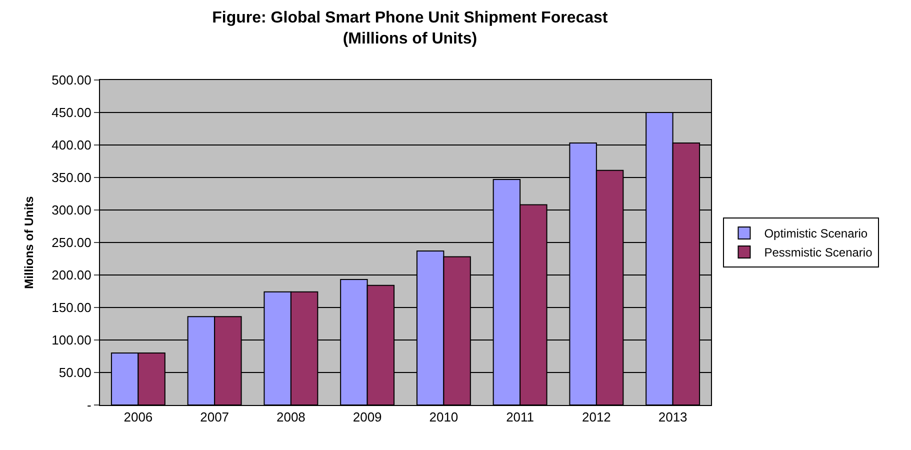 This screenshot has width=911, height=450. I want to click on x-tick-label: 2009, so click(367, 417).